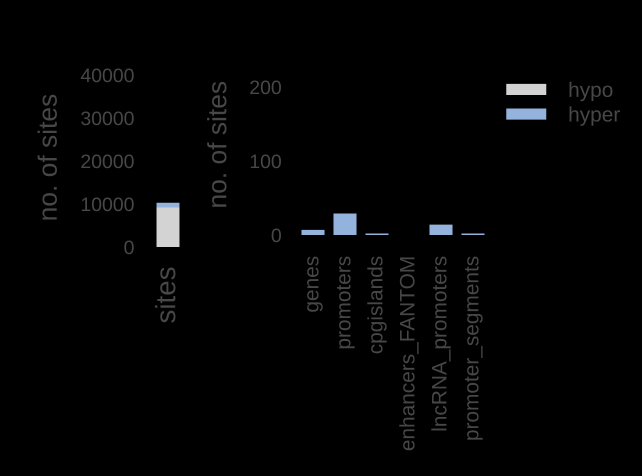 This screenshot has width=642, height=476. What do you see at coordinates (595, 116) in the screenshot?
I see `legend-label: hyper` at bounding box center [595, 116].